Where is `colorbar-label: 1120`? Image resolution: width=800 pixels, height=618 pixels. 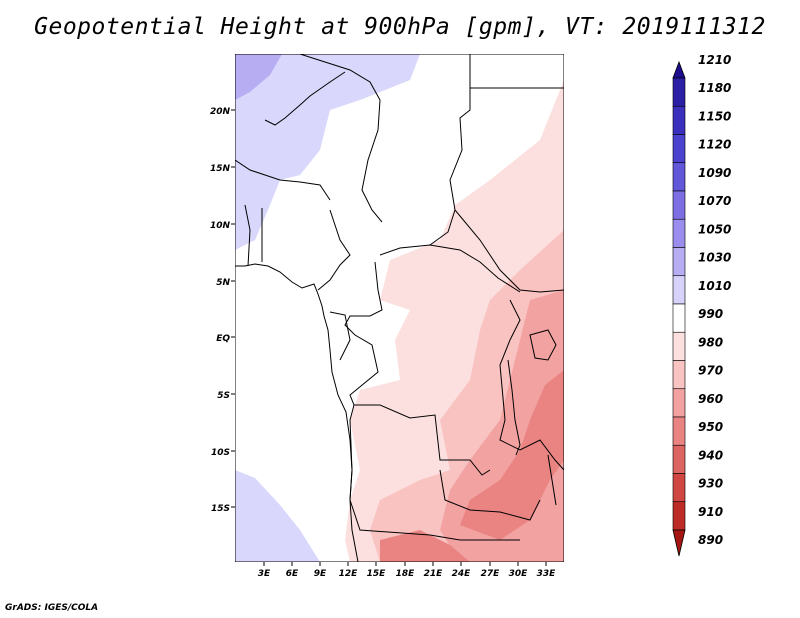
colorbar-label: 1120 is located at coordinates (714, 145).